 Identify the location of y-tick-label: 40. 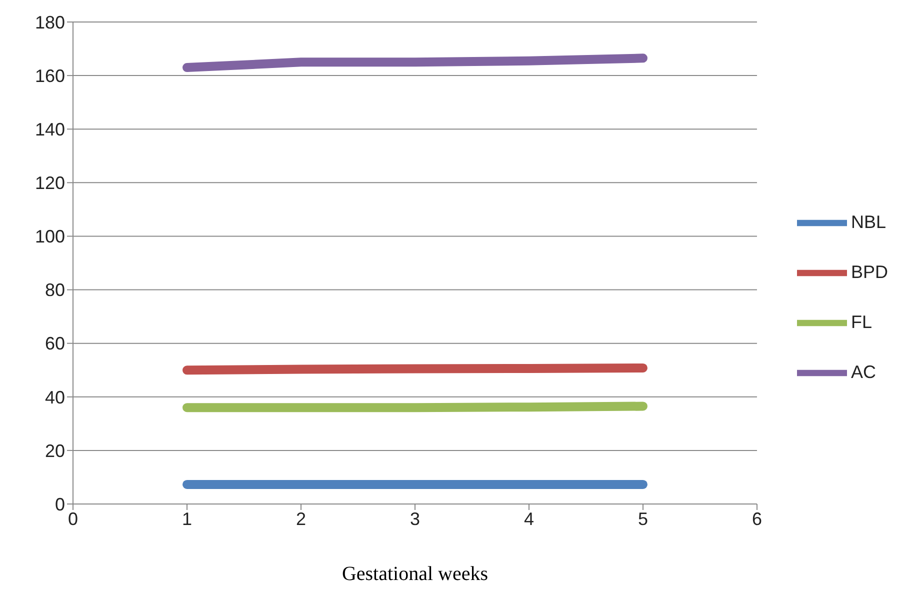
(54, 397).